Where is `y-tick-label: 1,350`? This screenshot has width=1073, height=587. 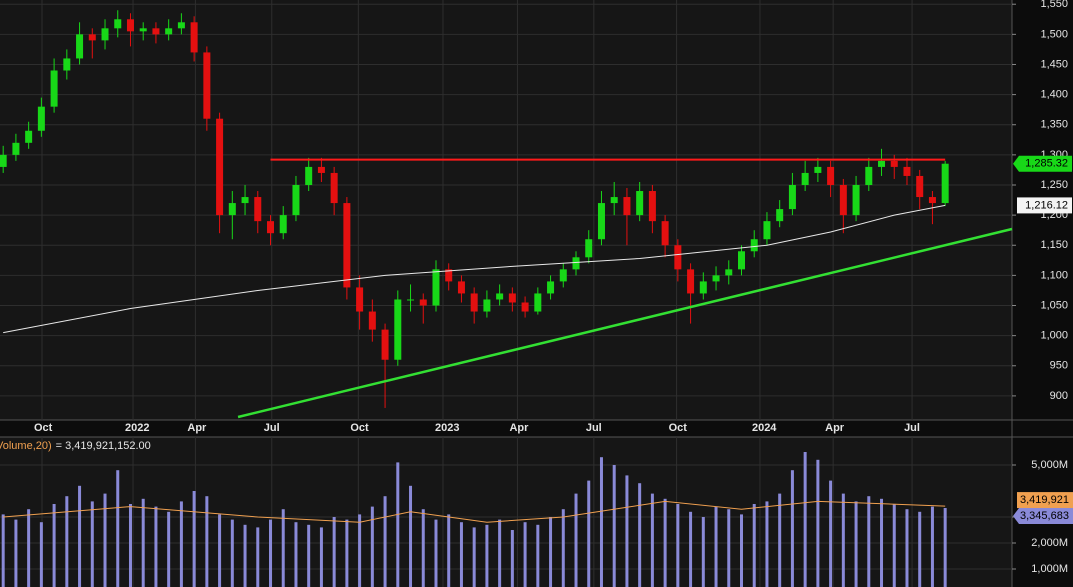 y-tick-label: 1,350 is located at coordinates (1054, 125).